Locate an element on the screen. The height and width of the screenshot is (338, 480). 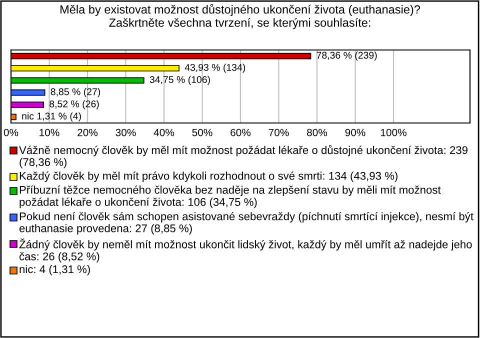
x-tick-label: 90% is located at coordinates (355, 132).